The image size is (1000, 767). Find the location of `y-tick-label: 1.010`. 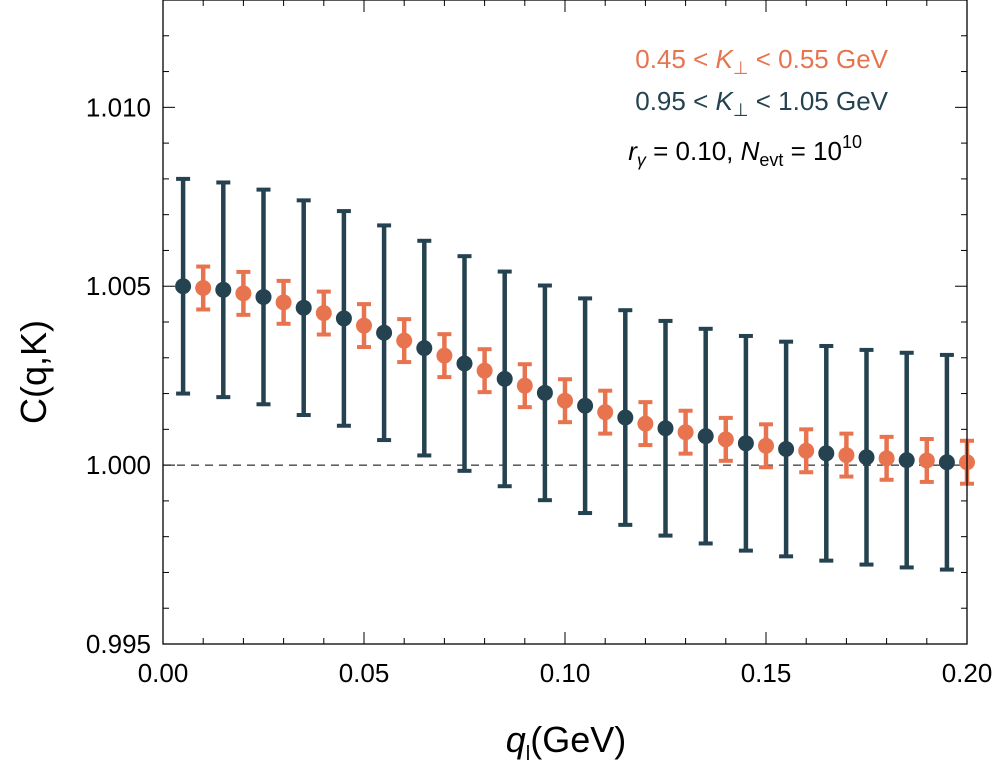

y-tick-label: 1.010 is located at coordinates (118, 107).